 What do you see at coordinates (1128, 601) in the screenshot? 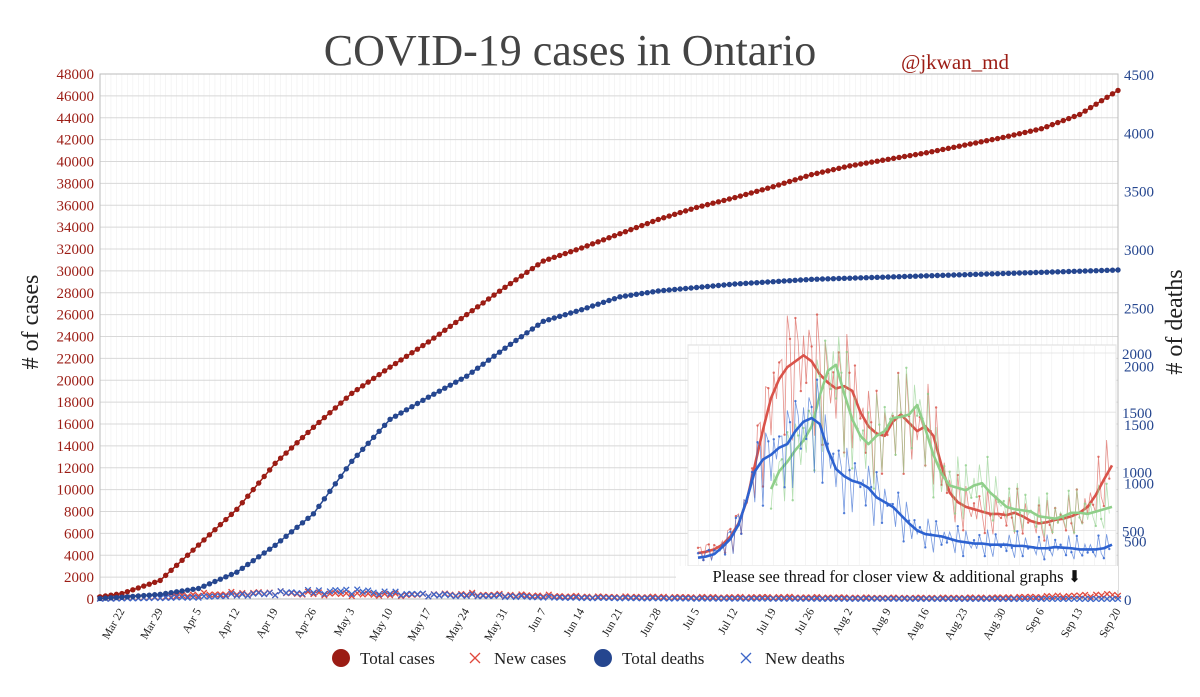
I see `y-tick-label-deaths: 0` at bounding box center [1128, 601].